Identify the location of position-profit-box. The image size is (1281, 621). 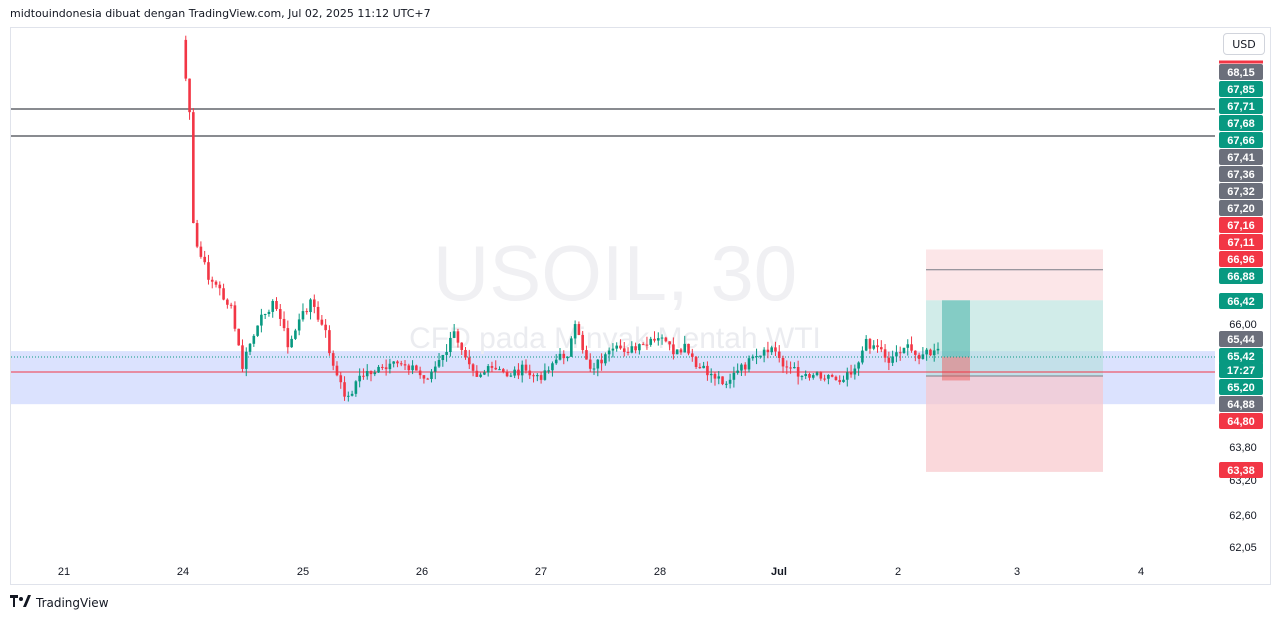
(1014, 338).